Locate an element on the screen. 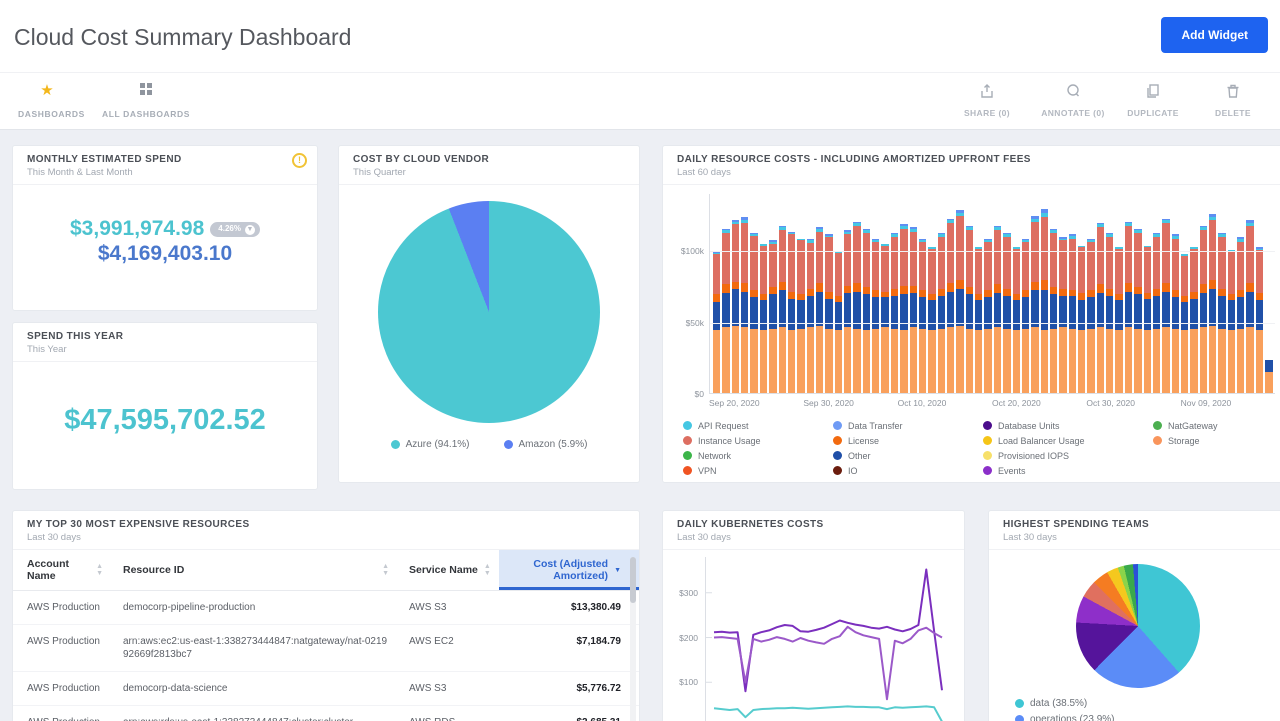 The height and width of the screenshot is (721, 1280). legend-item: Database Units is located at coordinates (1068, 425).